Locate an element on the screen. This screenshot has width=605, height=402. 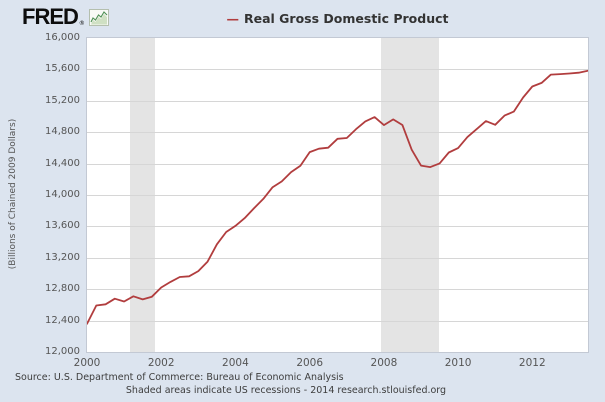
y-tick-label: 15,600 is located at coordinates (62, 69).